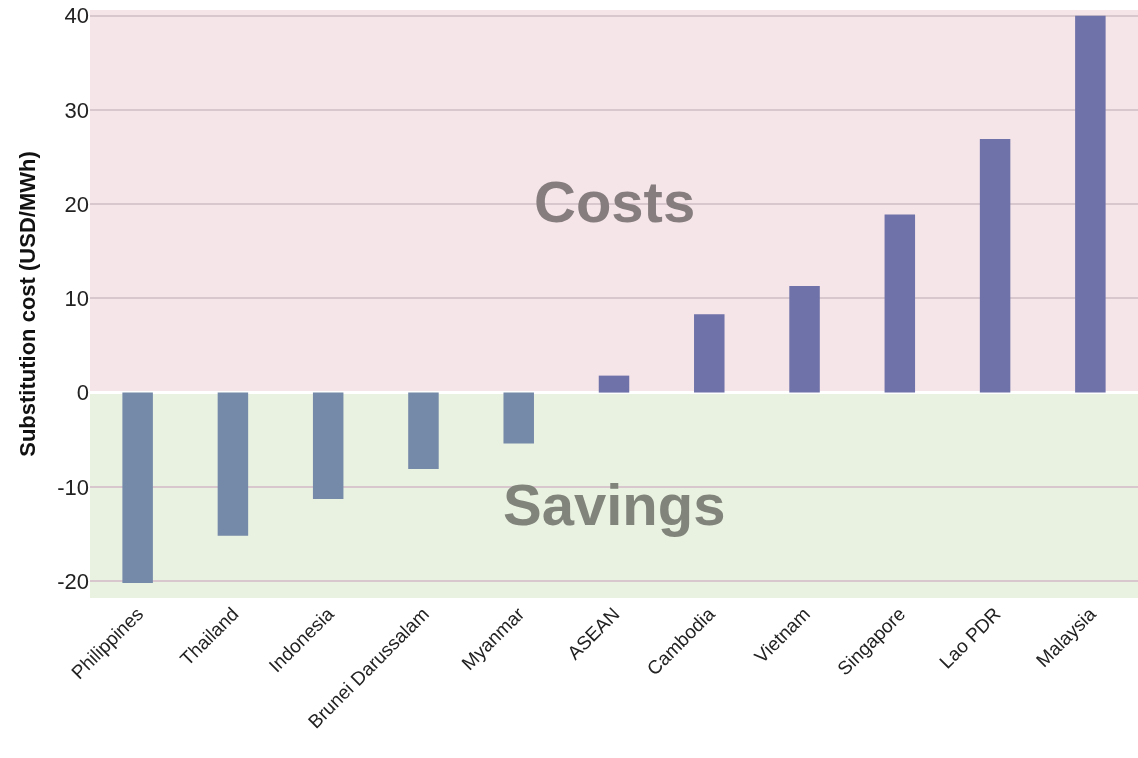 The image size is (1138, 758). What do you see at coordinates (27, 304) in the screenshot?
I see `y-axis-title: Substitution cost (USD/MWh)` at bounding box center [27, 304].